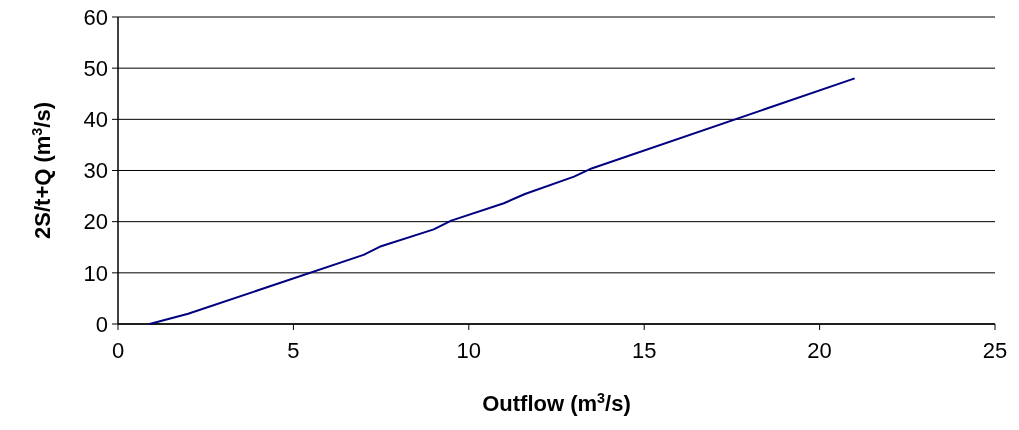 The width and height of the screenshot is (1019, 430). I want to click on y-tick-label: 0, so click(101, 324).